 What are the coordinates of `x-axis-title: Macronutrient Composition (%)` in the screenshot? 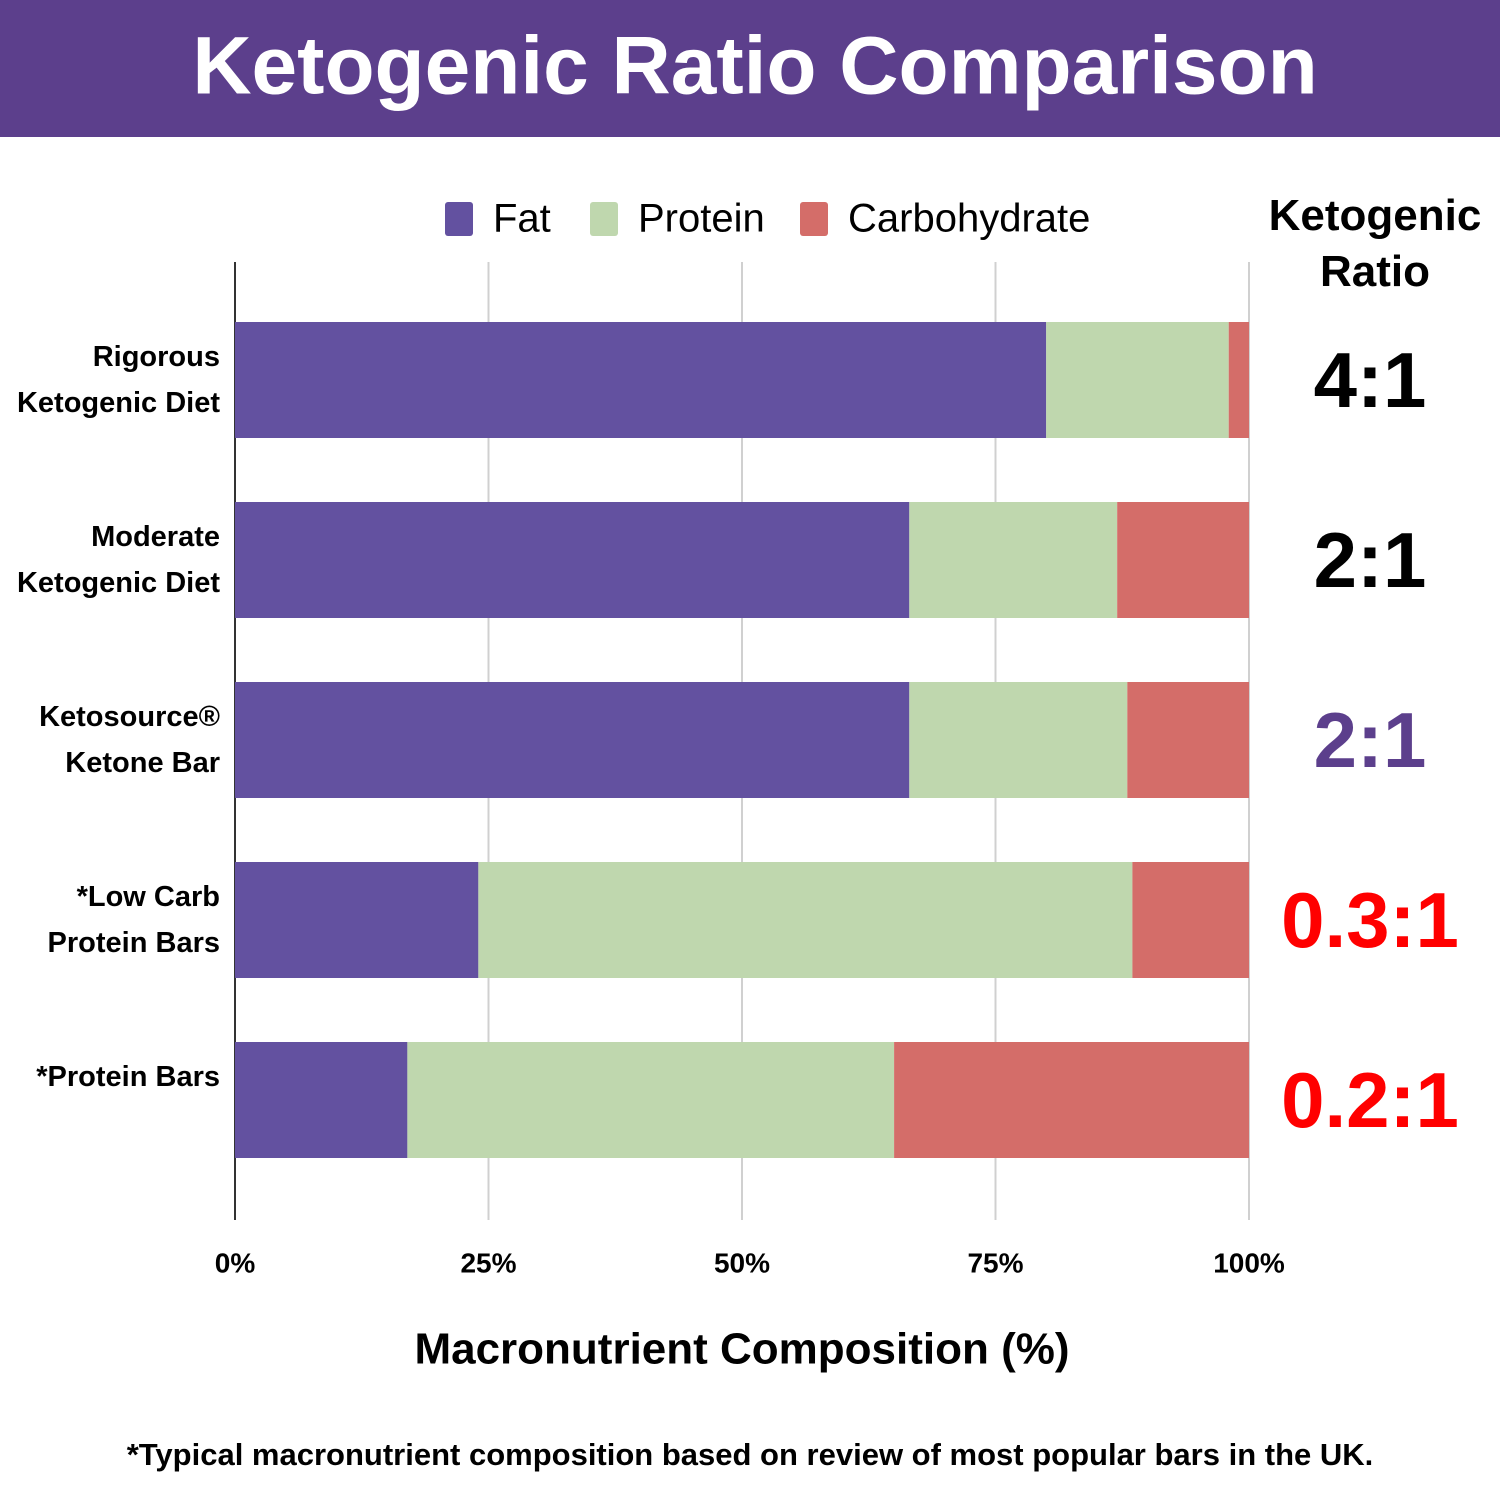 It's located at (741, 1349).